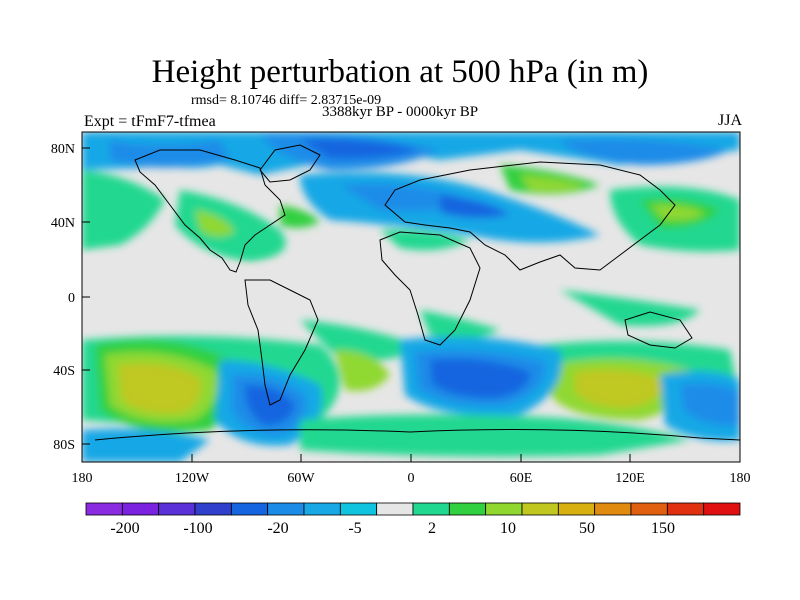  Describe the element at coordinates (290, 163) in the screenshot. I see `greenland-outline` at that location.